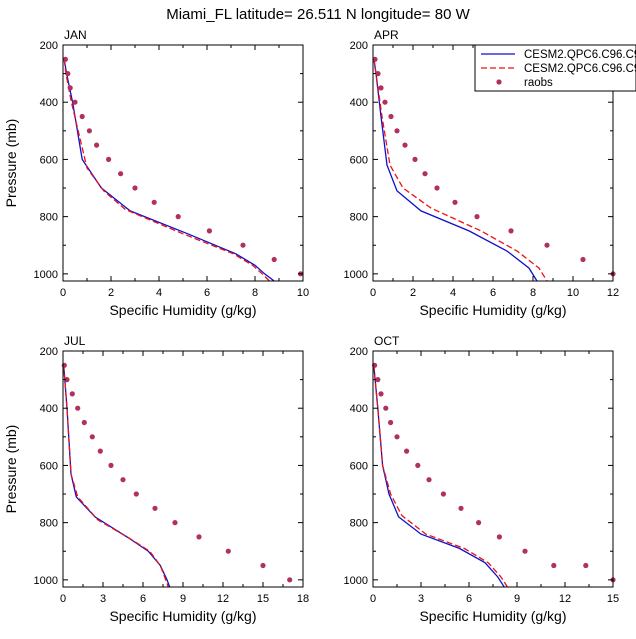 The height and width of the screenshot is (639, 636). Describe the element at coordinates (263, 599) in the screenshot. I see `x-tick-label: 15` at that location.